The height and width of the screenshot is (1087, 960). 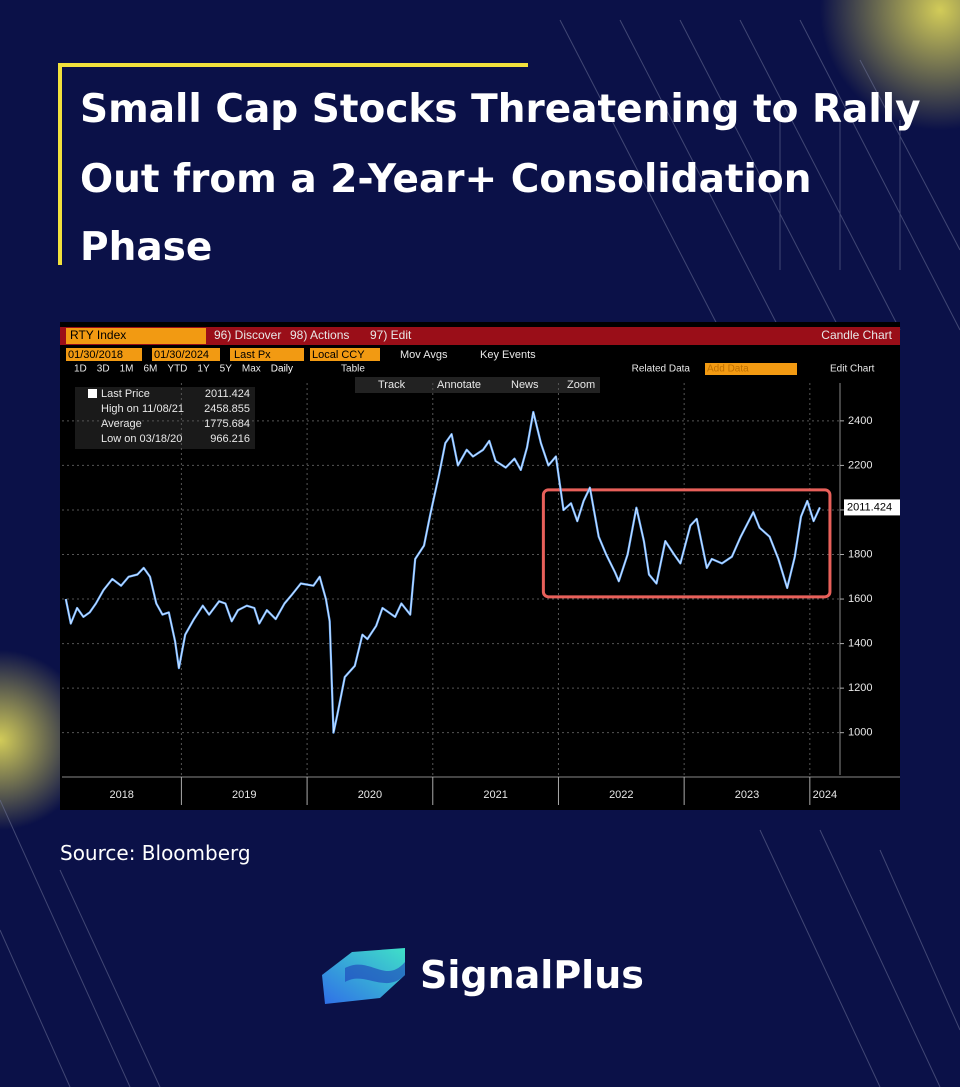 What do you see at coordinates (480, 336) in the screenshot?
I see `title-bar` at bounding box center [480, 336].